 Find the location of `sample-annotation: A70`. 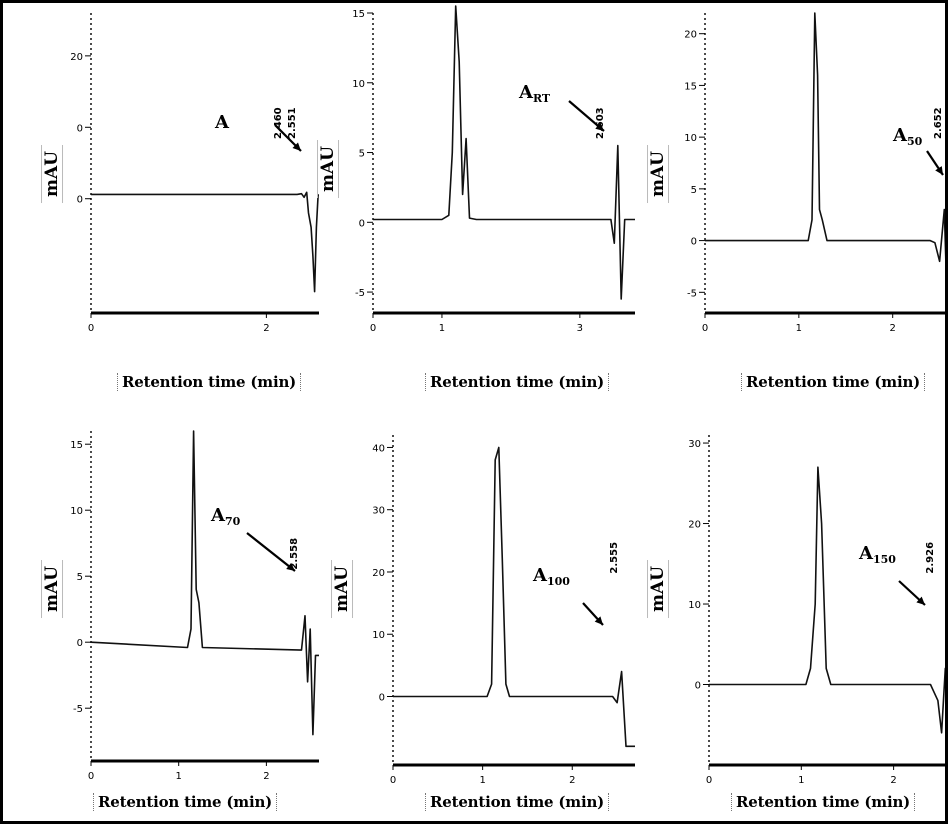

sample-annotation: A70 is located at coordinates (225, 516).